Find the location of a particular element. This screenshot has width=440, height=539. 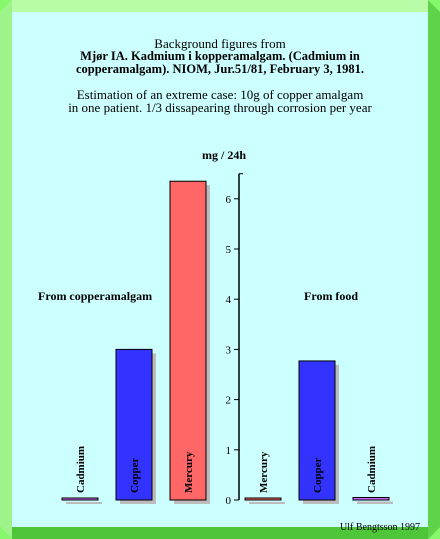

y-tick-label: 6 is located at coordinates (229, 200).